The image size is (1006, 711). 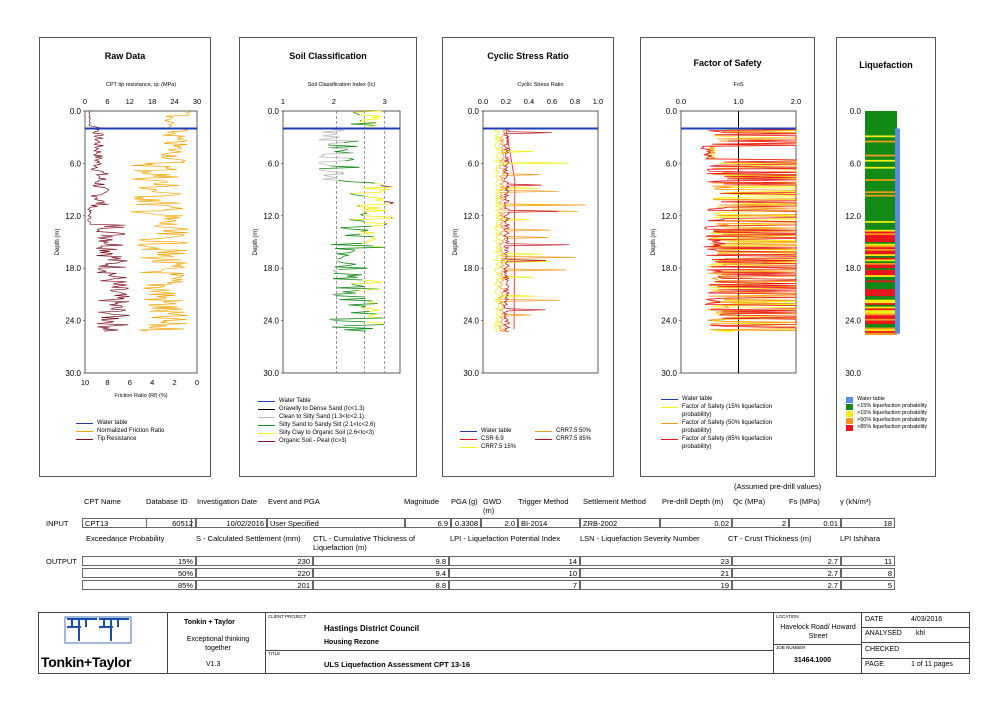 I want to click on output-header: Exceedance Probability, so click(x=125, y=538).